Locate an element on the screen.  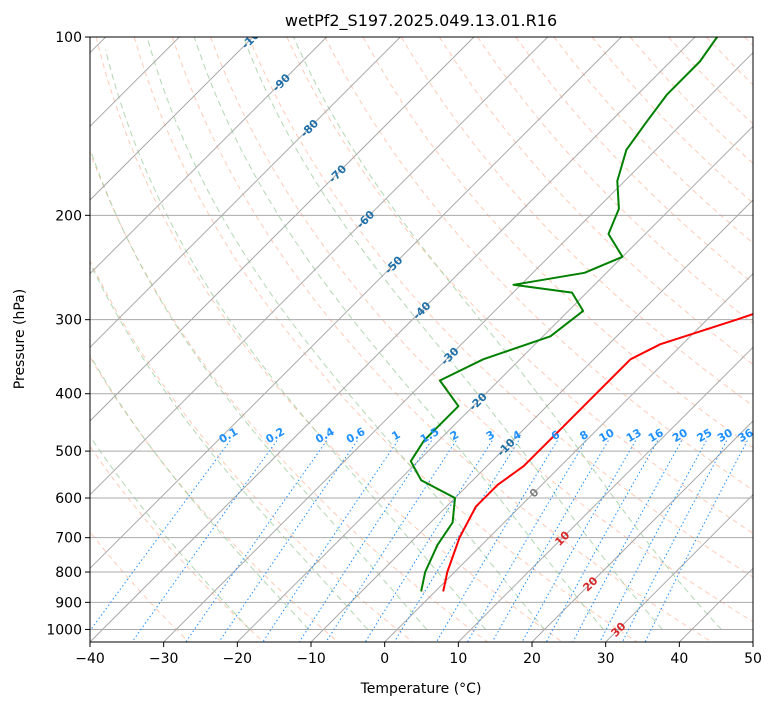
y-tick-label: 200 is located at coordinates (68, 216).